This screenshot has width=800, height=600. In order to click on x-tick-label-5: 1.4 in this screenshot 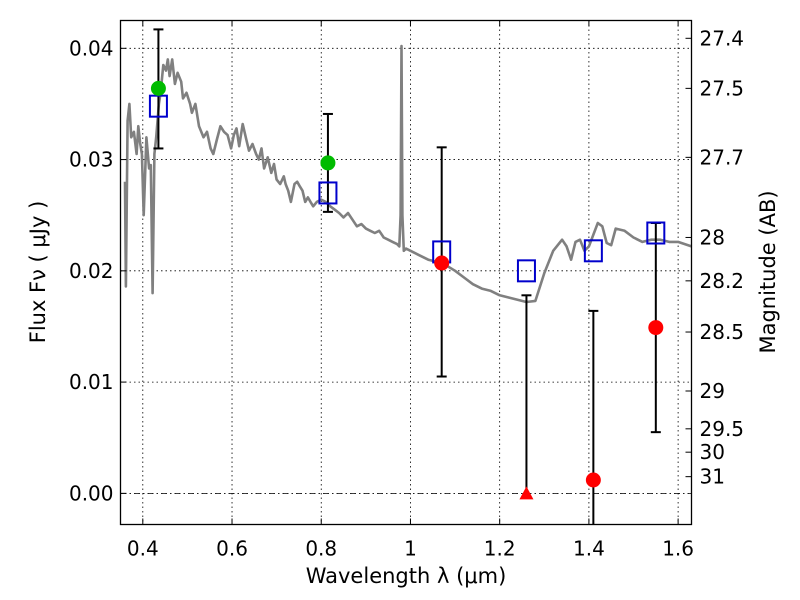, I will do `click(589, 549)`.